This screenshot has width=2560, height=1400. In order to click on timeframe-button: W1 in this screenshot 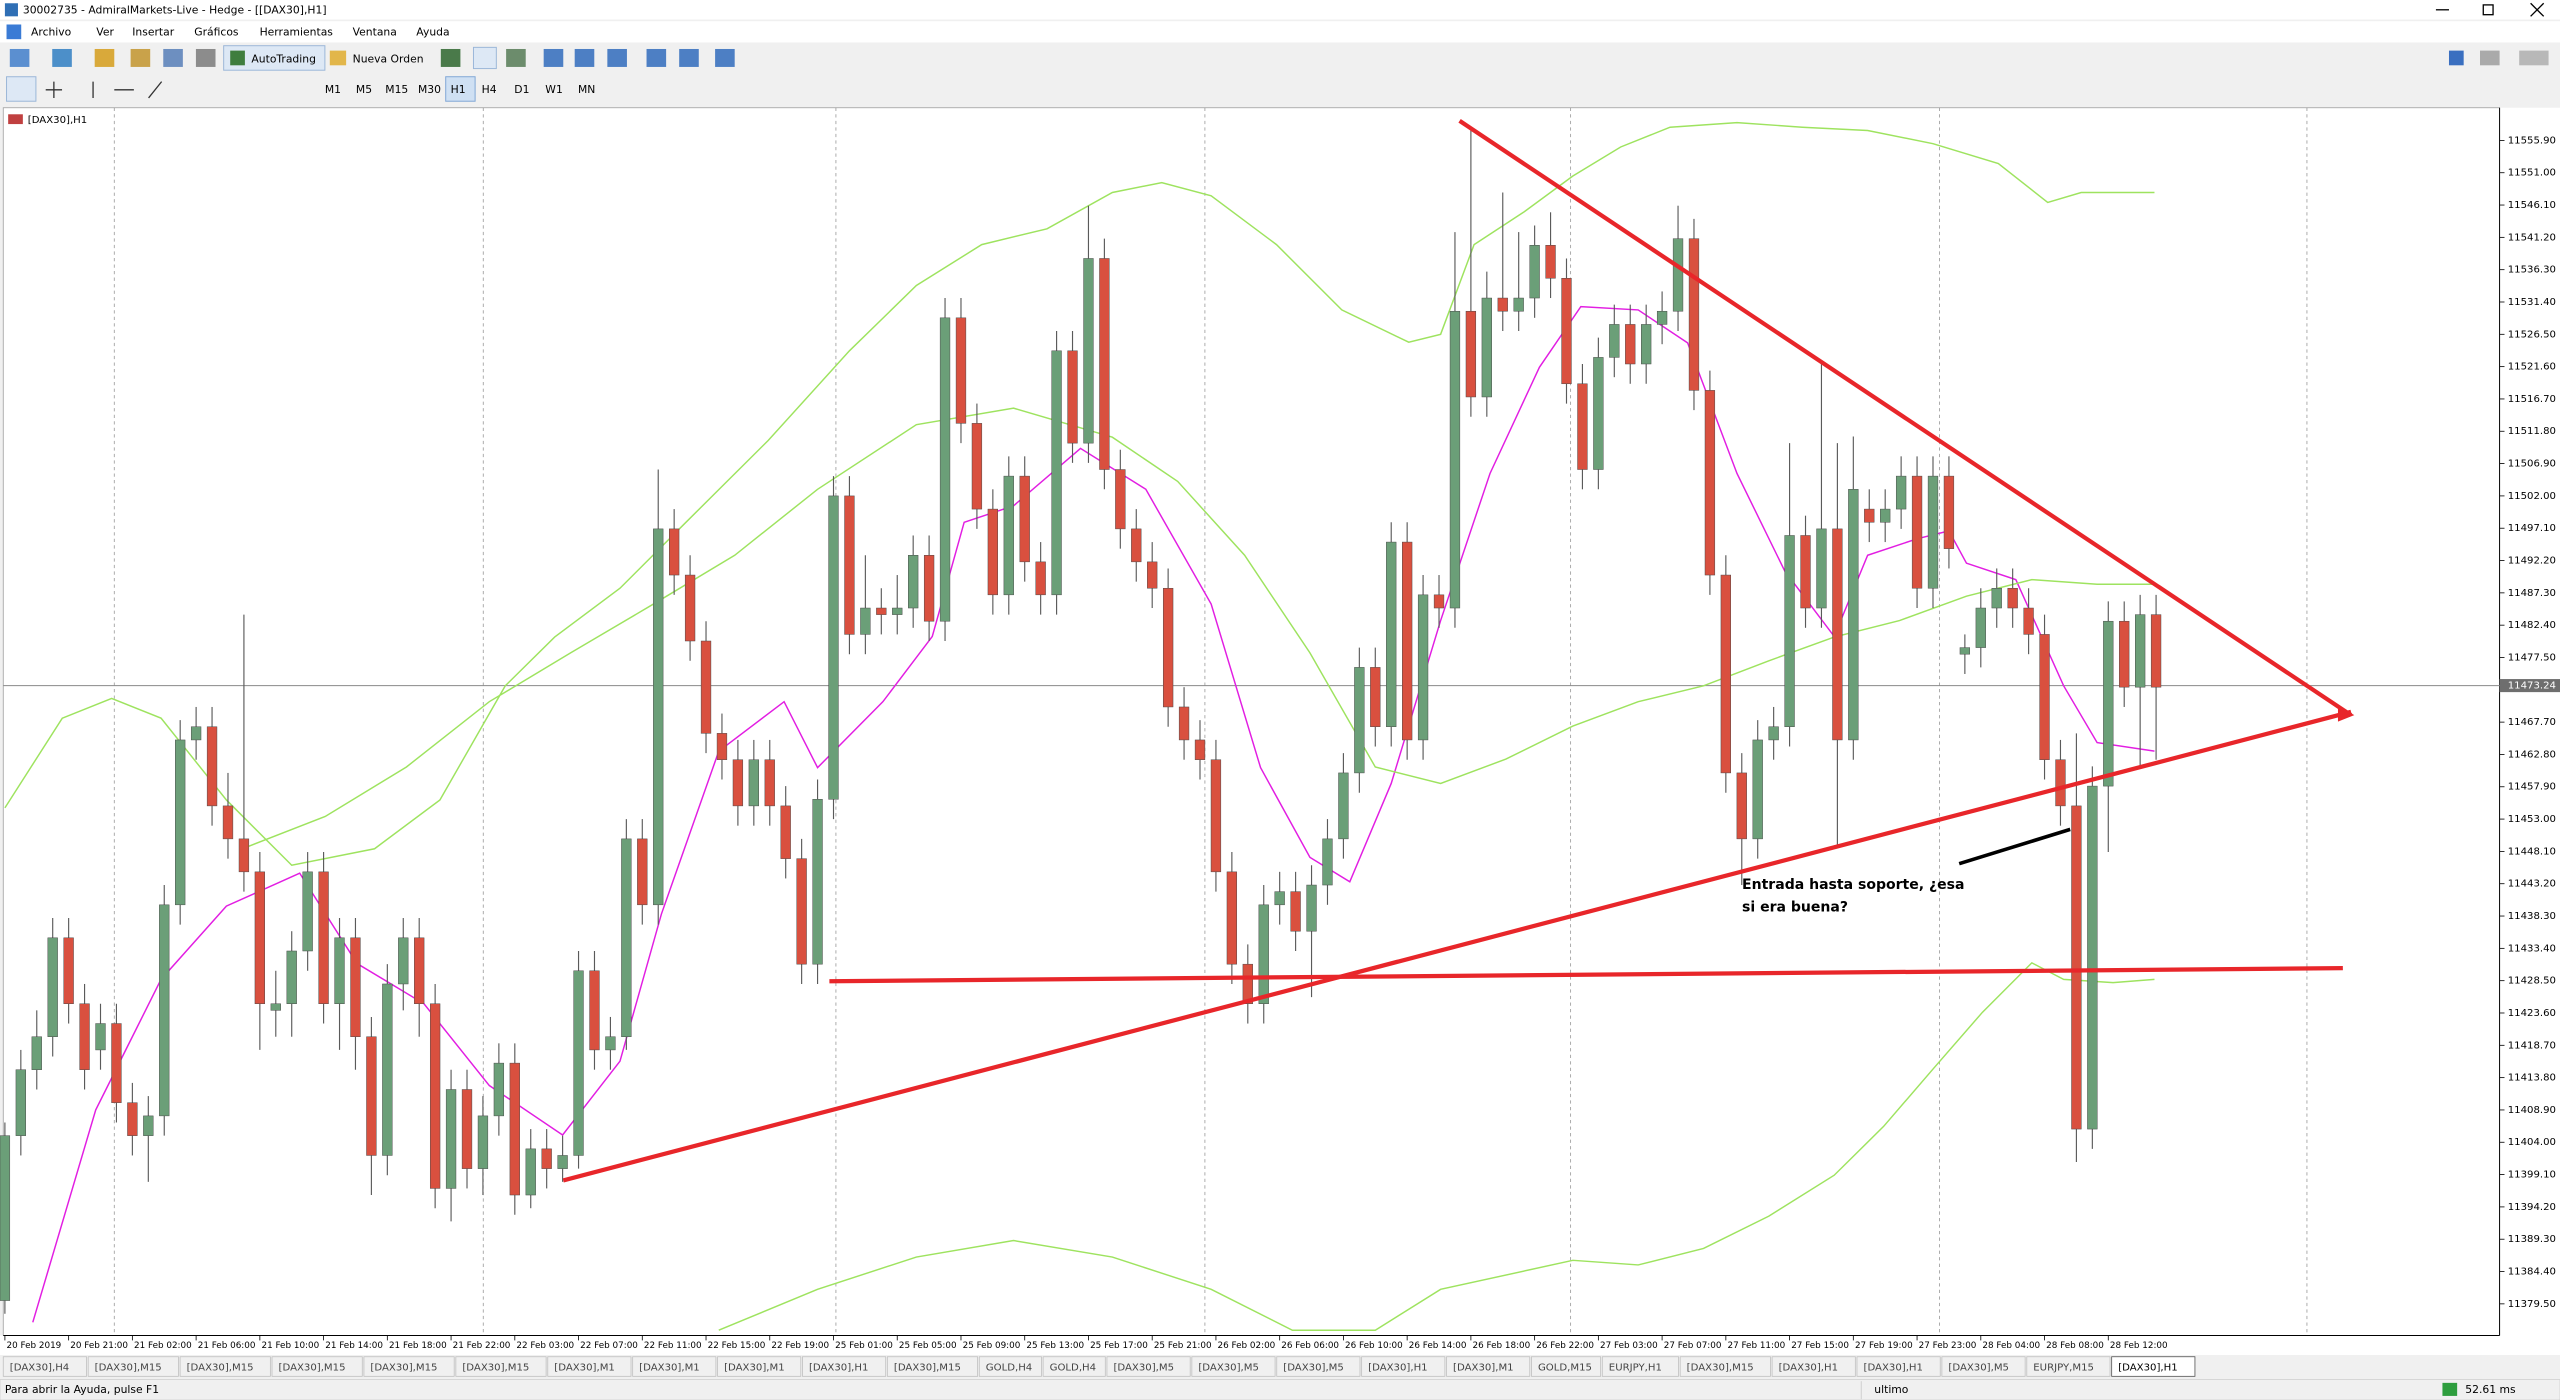, I will do `click(554, 89)`.